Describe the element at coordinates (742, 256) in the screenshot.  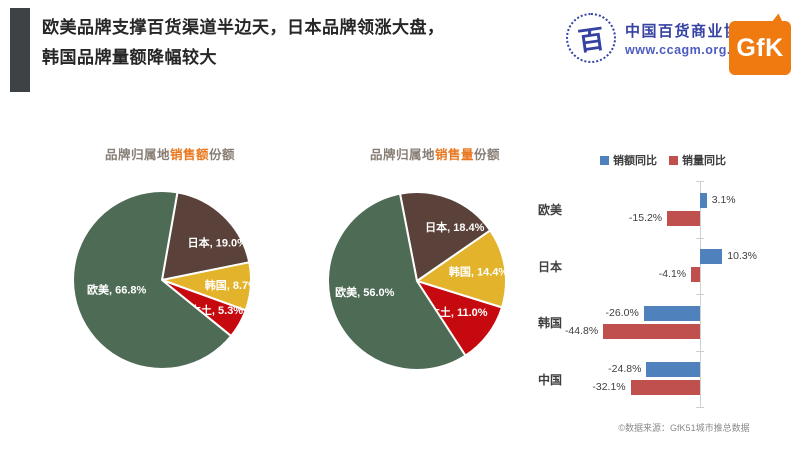
I see `bar-value-label: 10.3%` at that location.